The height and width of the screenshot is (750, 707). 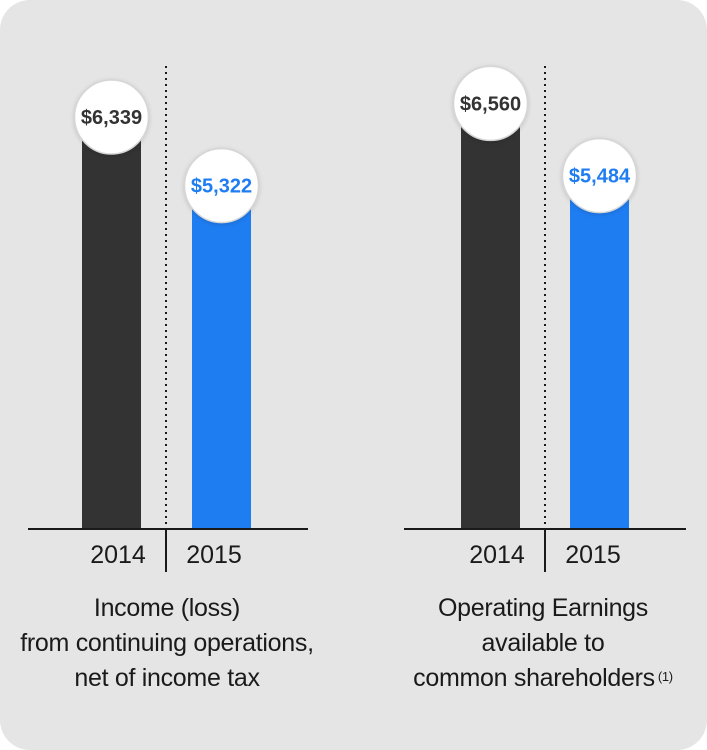 I want to click on caption-line: available to, so click(x=543, y=643).